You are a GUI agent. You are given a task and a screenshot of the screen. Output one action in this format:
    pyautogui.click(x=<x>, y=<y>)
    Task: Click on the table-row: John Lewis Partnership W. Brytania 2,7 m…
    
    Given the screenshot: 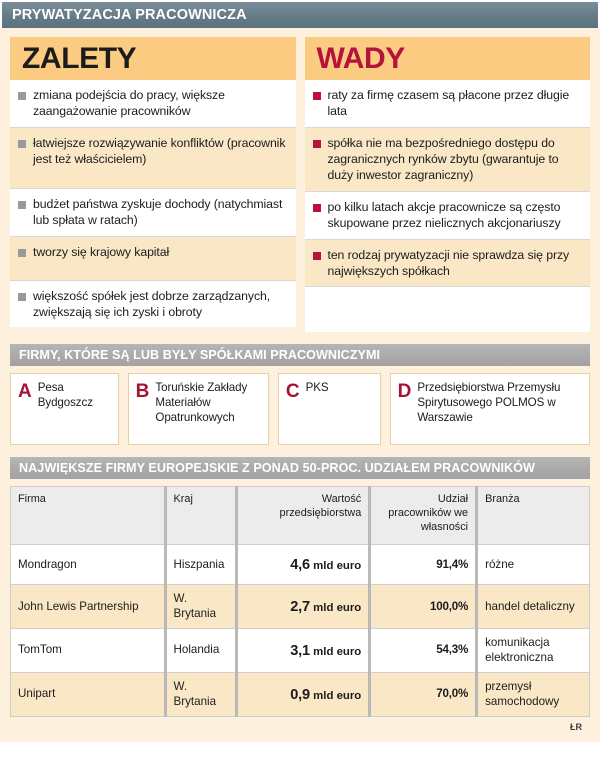 What is the action you would take?
    pyautogui.click(x=300, y=607)
    